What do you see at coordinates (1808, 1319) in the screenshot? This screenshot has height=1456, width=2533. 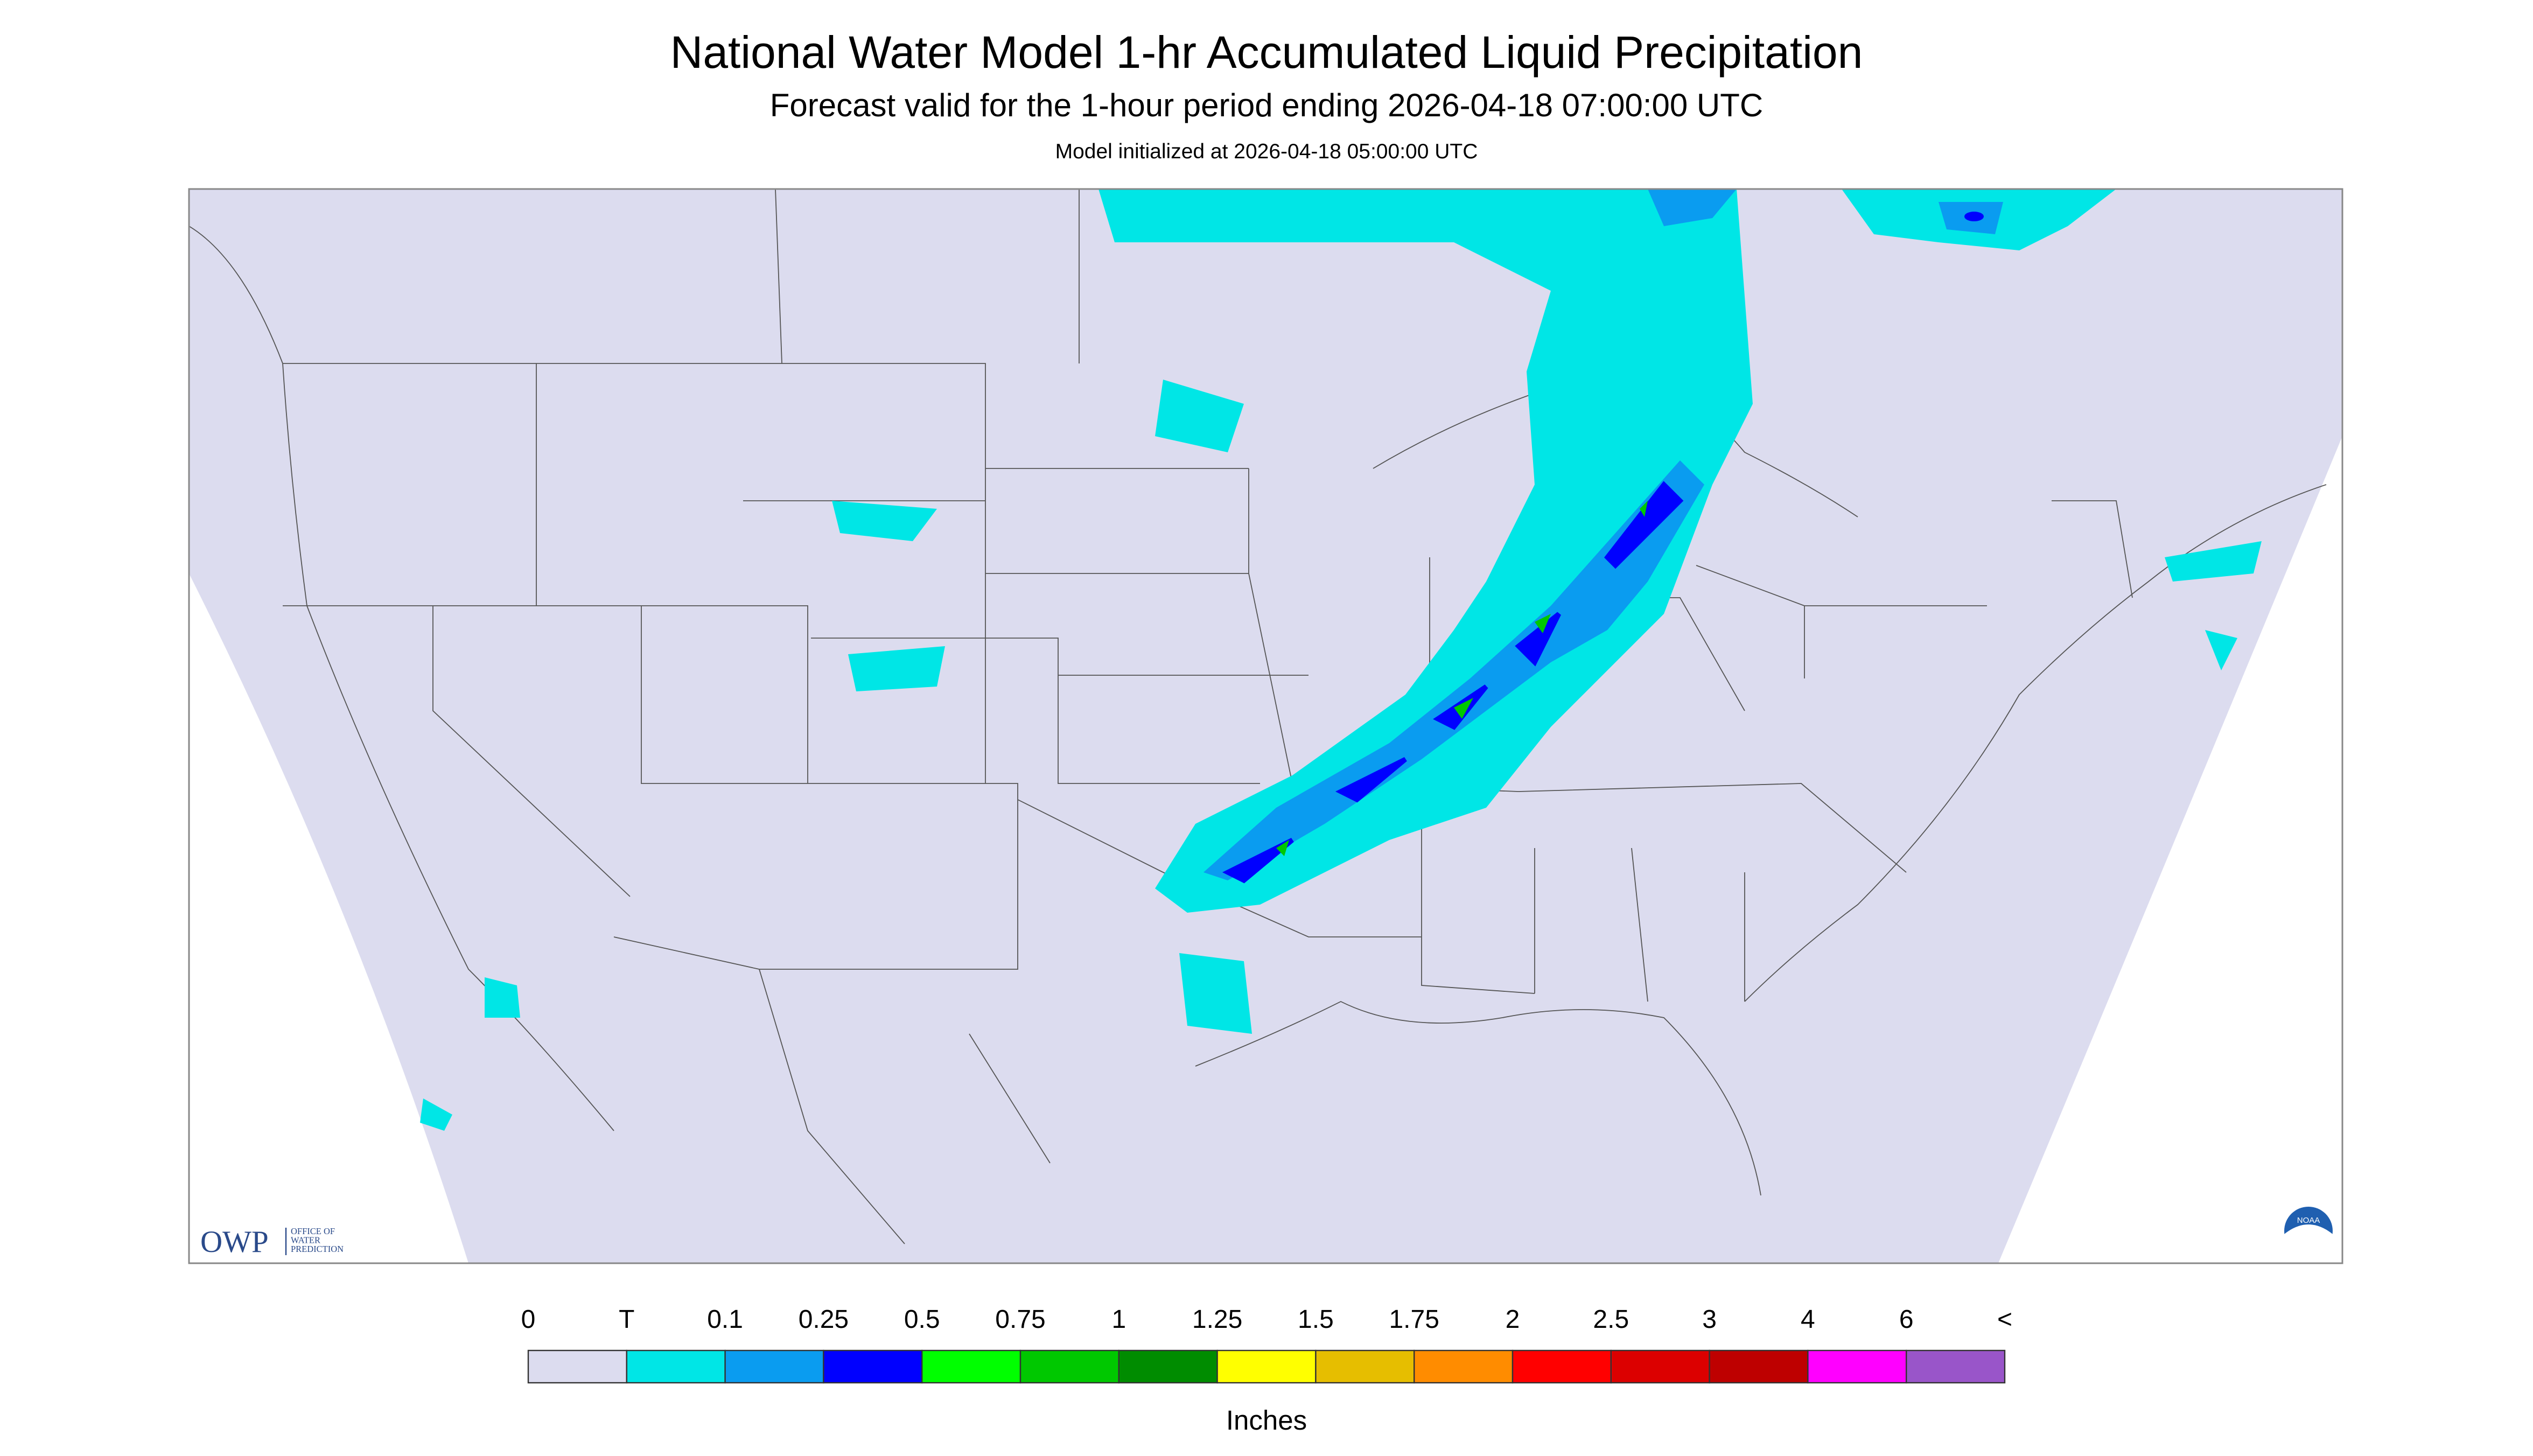 I see `colorbar-label: 4` at bounding box center [1808, 1319].